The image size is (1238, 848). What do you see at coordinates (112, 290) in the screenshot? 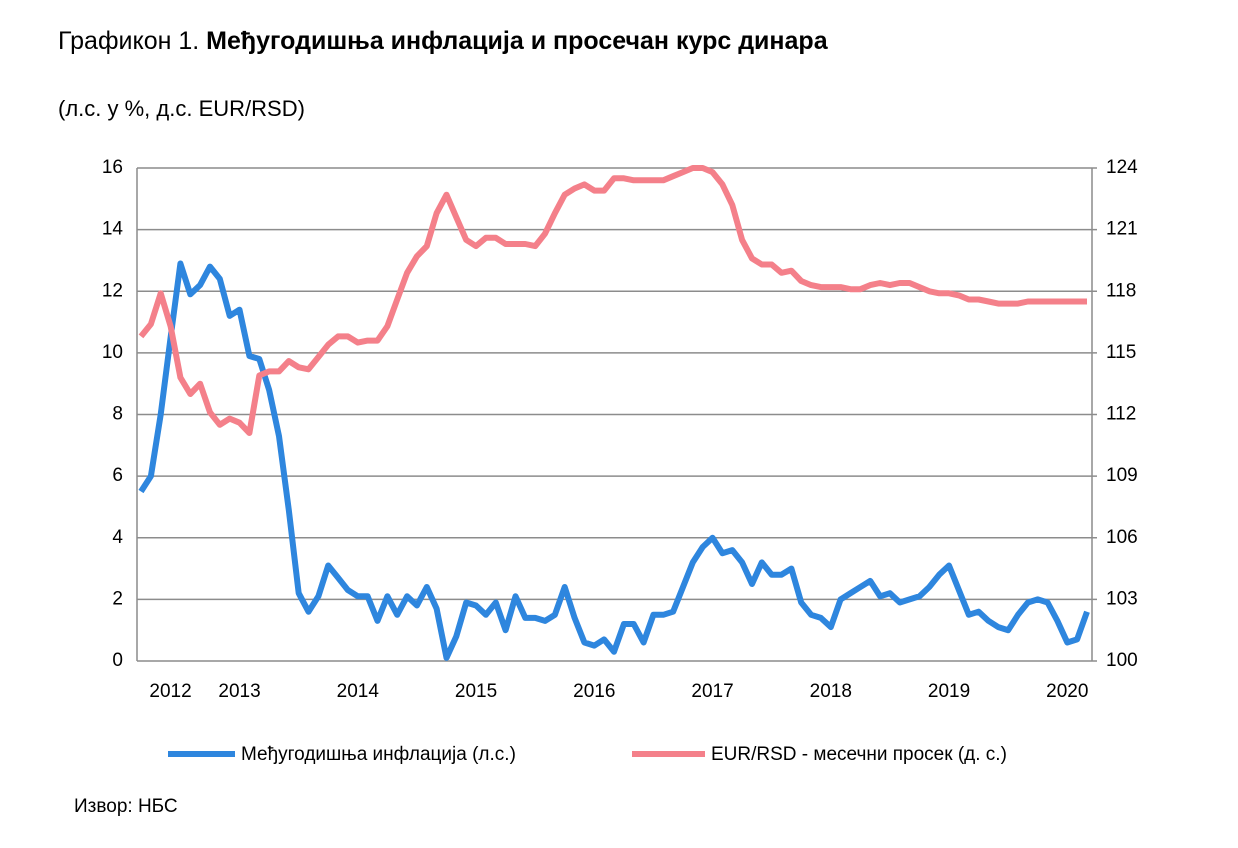
I see `y-tick-label: 12` at bounding box center [112, 290].